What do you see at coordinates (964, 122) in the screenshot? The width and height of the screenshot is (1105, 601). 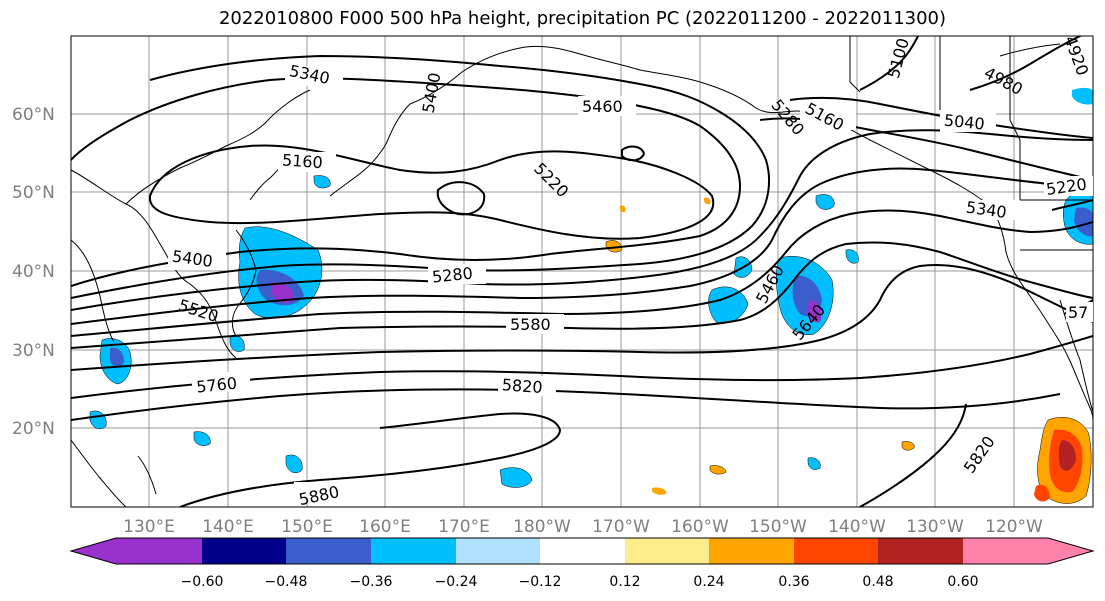 I see `contour-label-5040: 5040` at bounding box center [964, 122].